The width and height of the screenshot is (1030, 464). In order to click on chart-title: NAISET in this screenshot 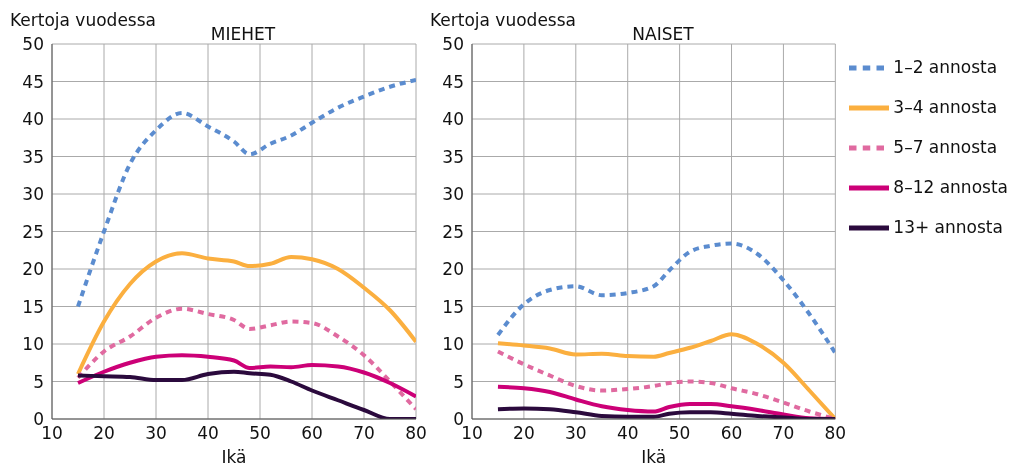, I will do `click(663, 34)`.